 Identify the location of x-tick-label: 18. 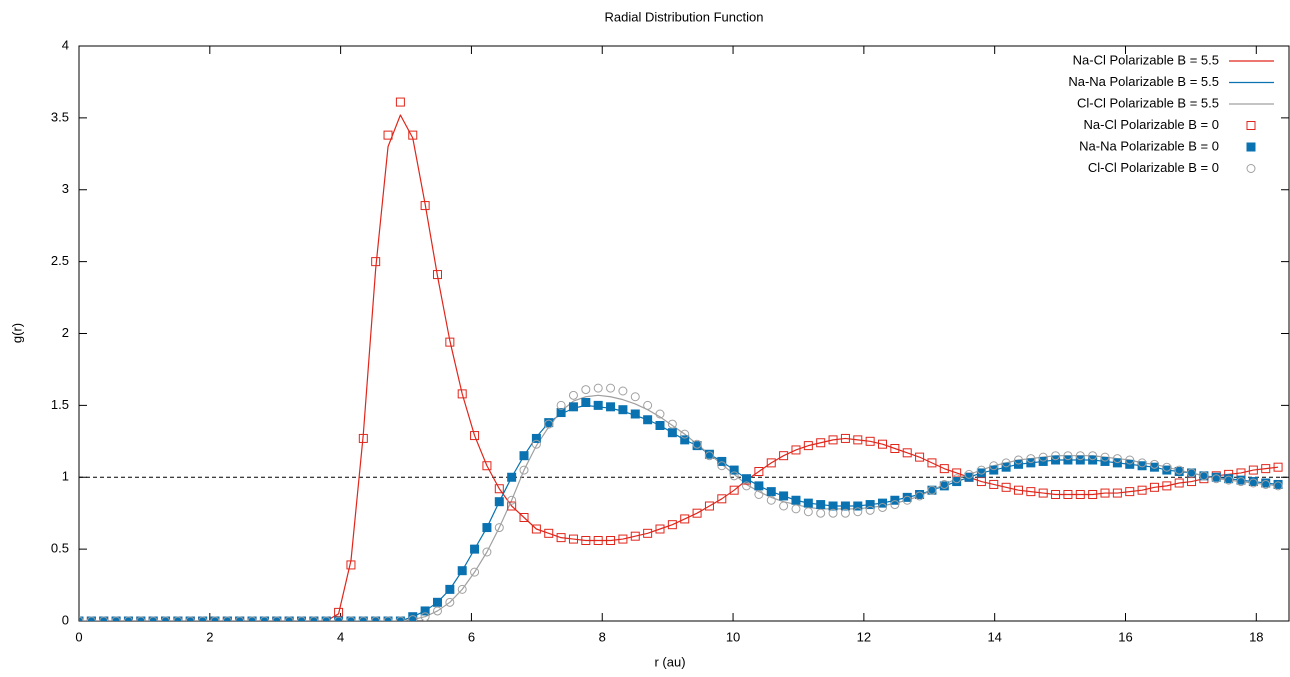
(1256, 636).